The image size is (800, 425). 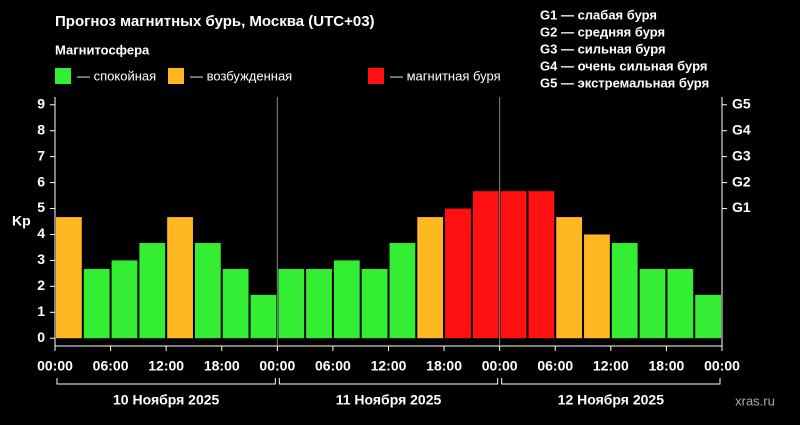 I want to click on y2-tick-label: G3, so click(x=741, y=155).